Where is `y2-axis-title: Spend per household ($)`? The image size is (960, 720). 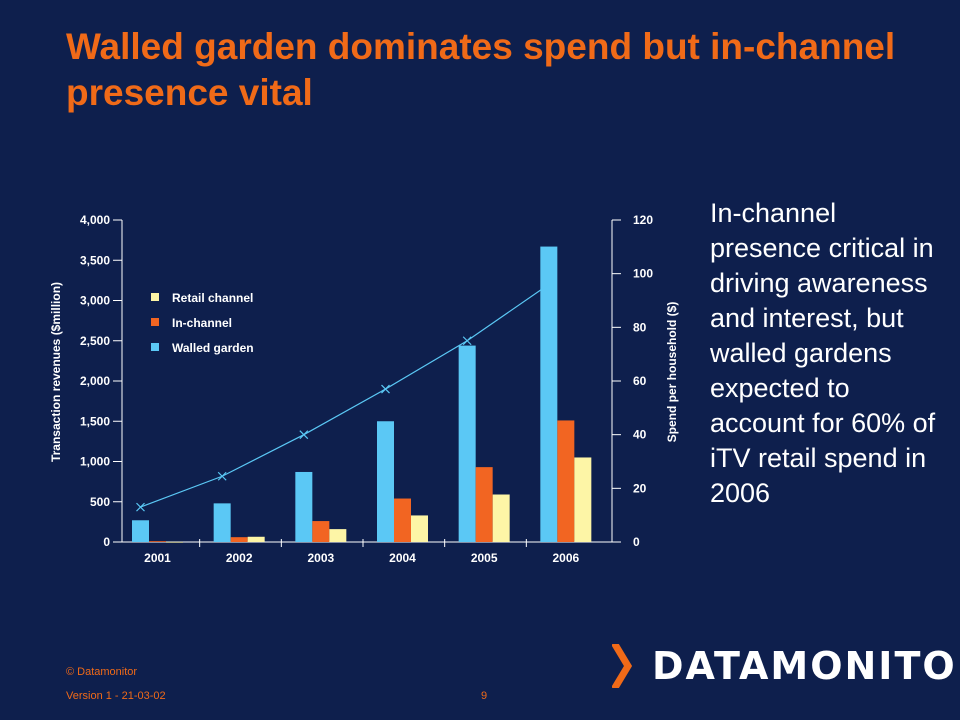 y2-axis-title: Spend per household ($) is located at coordinates (672, 372).